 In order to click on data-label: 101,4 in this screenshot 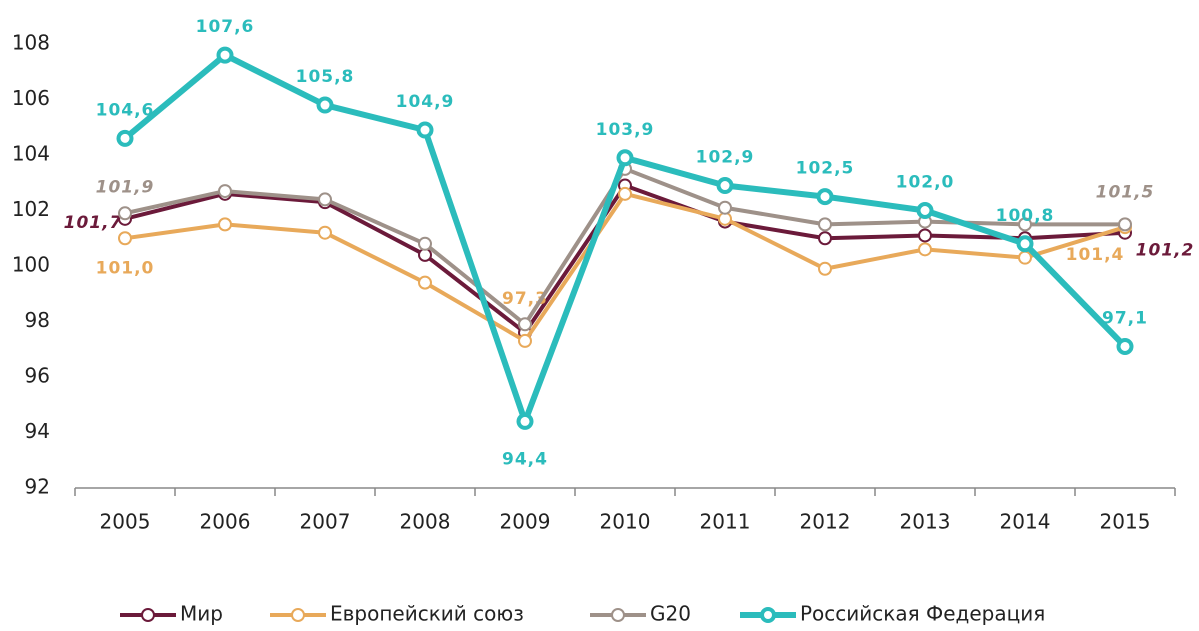, I will do `click(1095, 255)`.